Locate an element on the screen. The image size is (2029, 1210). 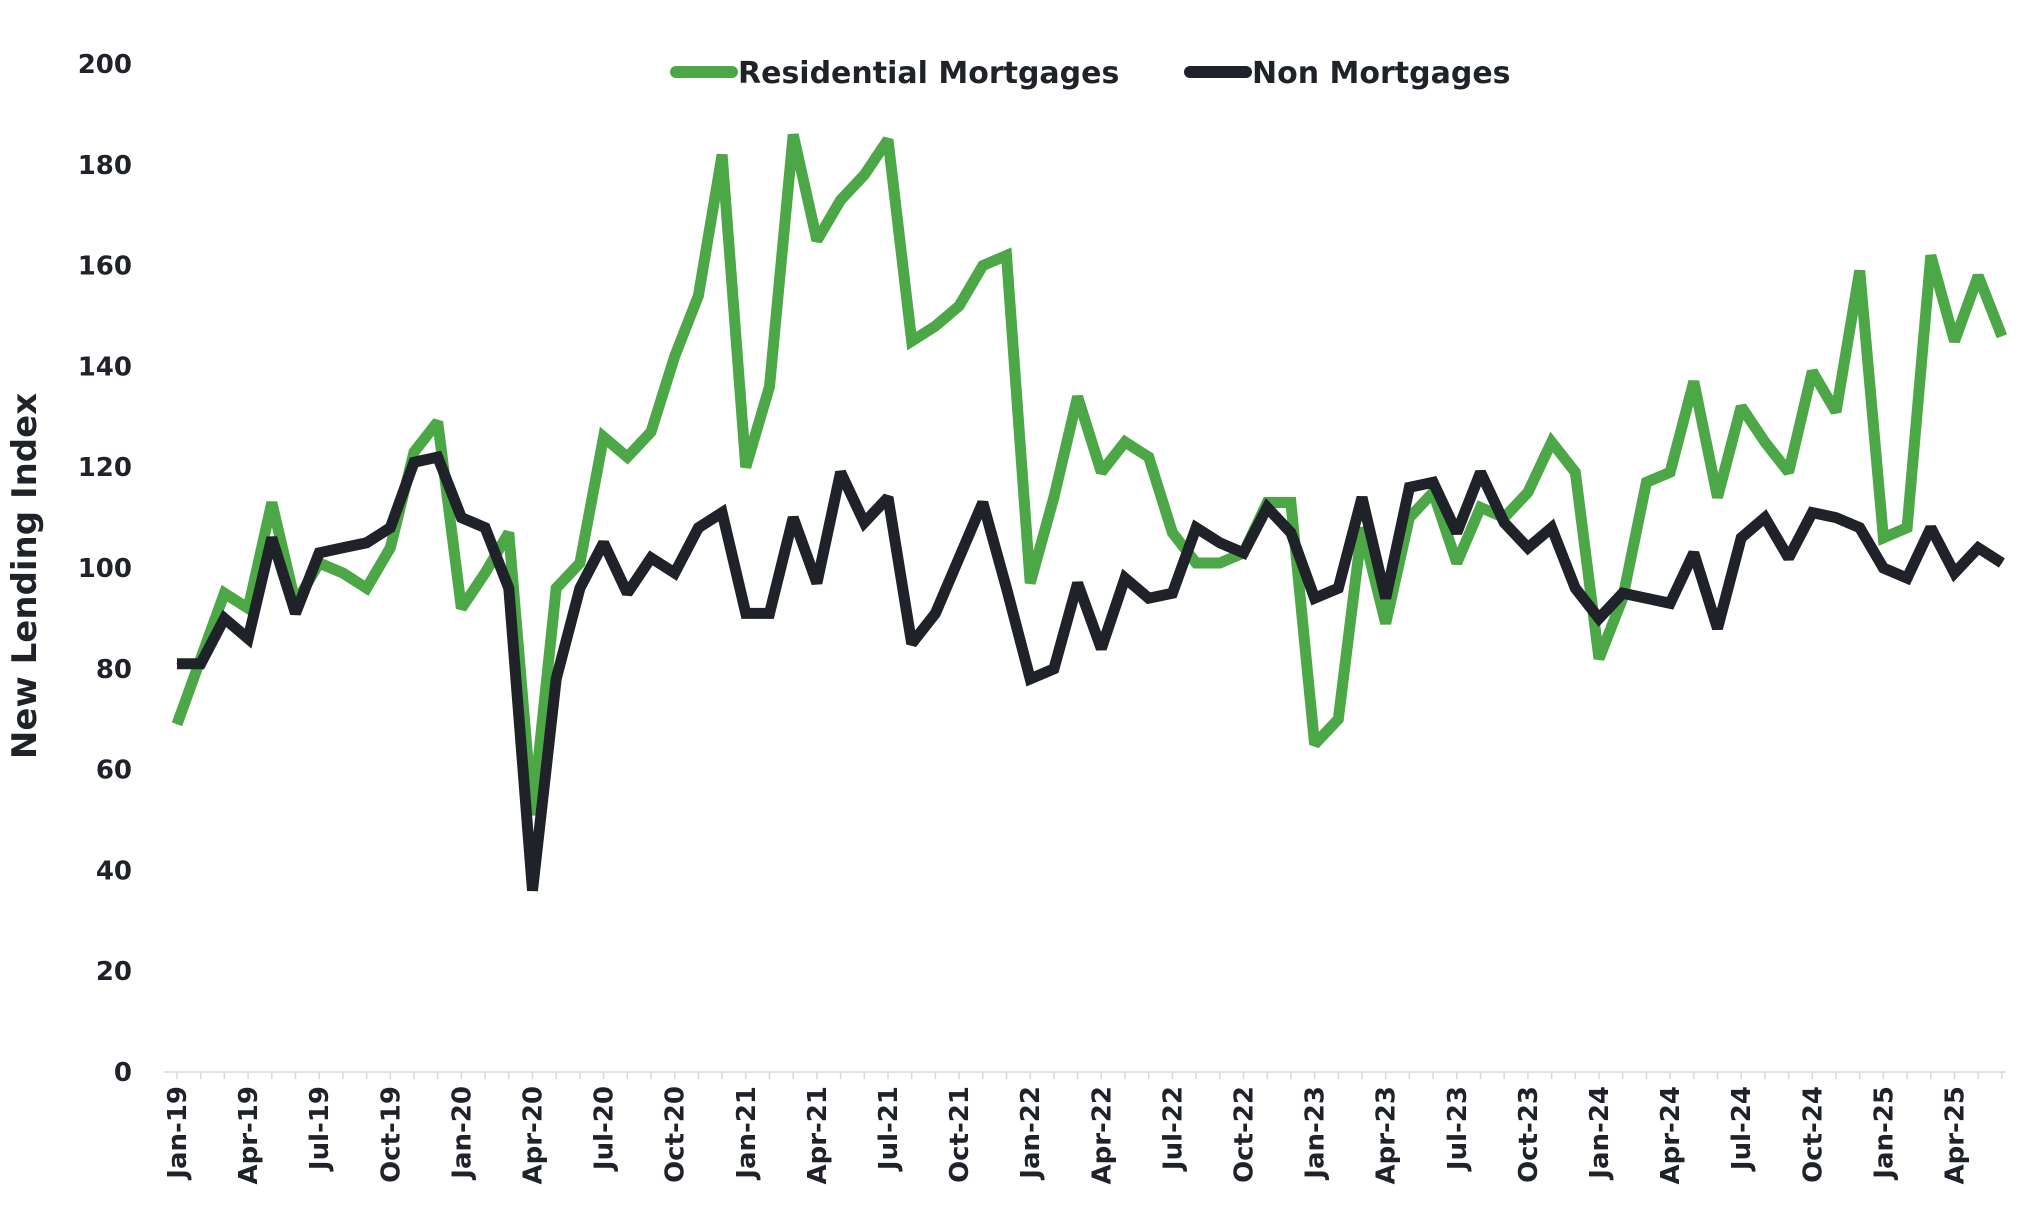
x-tick-label: Jul-24 is located at coordinates (1742, 1129).